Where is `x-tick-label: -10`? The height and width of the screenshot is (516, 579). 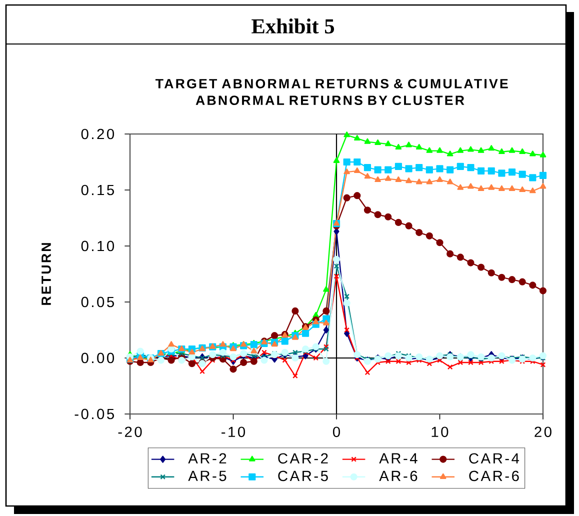 x-tick-label: -10 is located at coordinates (234, 432).